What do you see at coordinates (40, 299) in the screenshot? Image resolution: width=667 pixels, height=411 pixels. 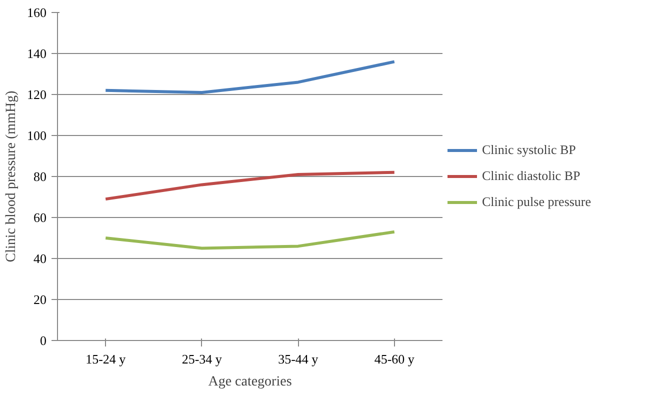 I see `y-tick-label: 20` at bounding box center [40, 299].